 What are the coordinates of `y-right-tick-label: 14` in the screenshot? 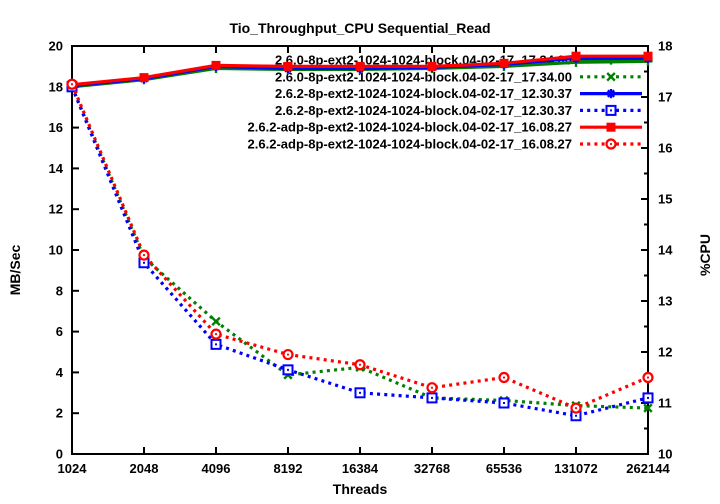 It's located at (665, 250).